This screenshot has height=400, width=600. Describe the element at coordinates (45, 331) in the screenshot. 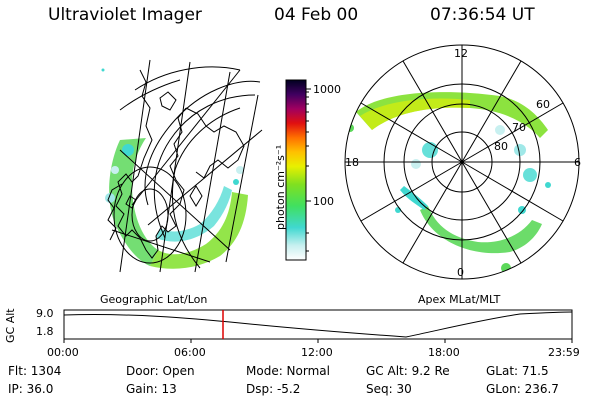

I see `altitude-ytick-1-8: 1.8` at that location.